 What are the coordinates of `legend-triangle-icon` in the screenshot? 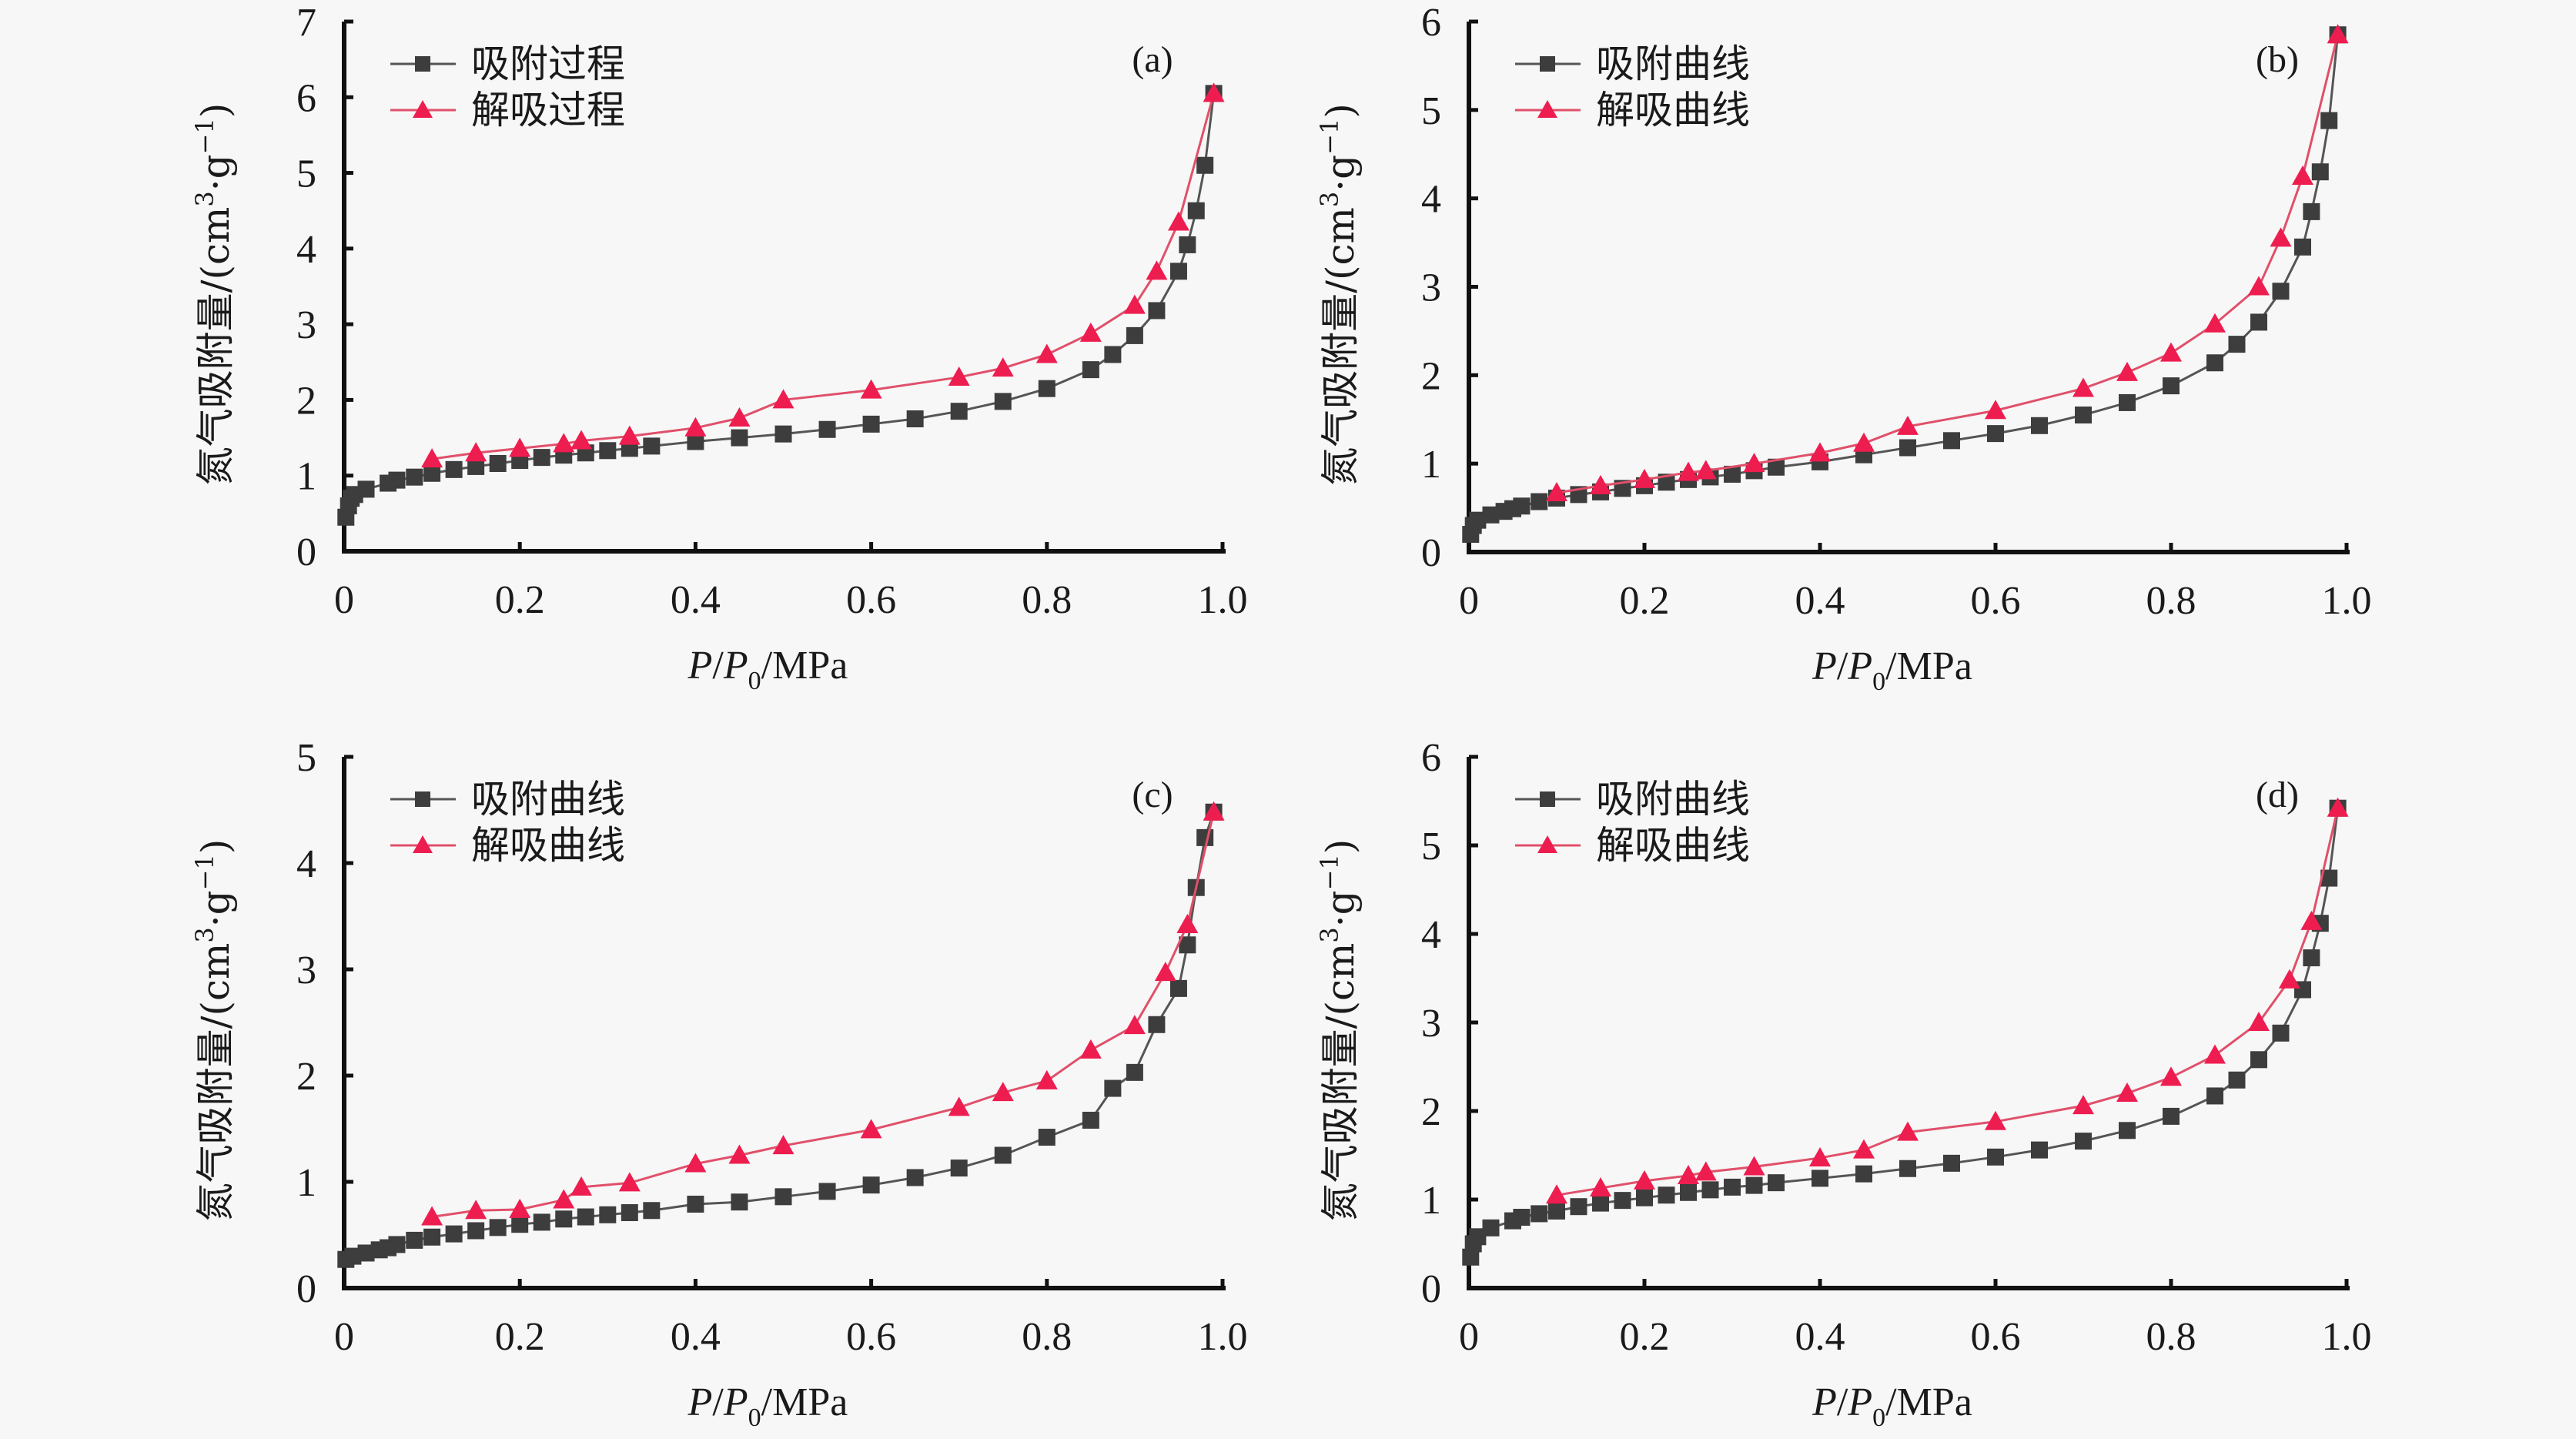 It's located at (1547, 844).